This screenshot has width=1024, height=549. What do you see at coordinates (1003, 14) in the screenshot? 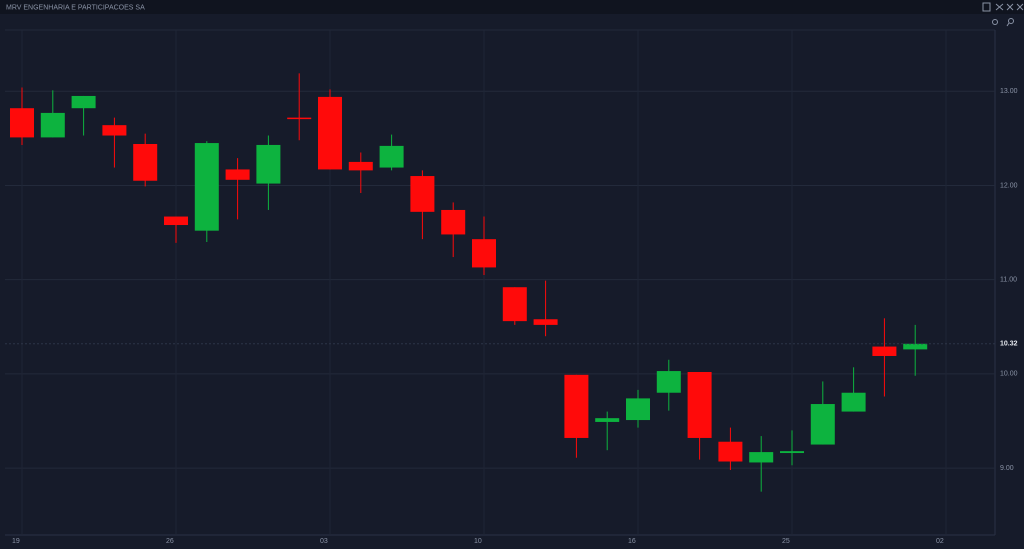
I see `window-icons` at bounding box center [1003, 14].